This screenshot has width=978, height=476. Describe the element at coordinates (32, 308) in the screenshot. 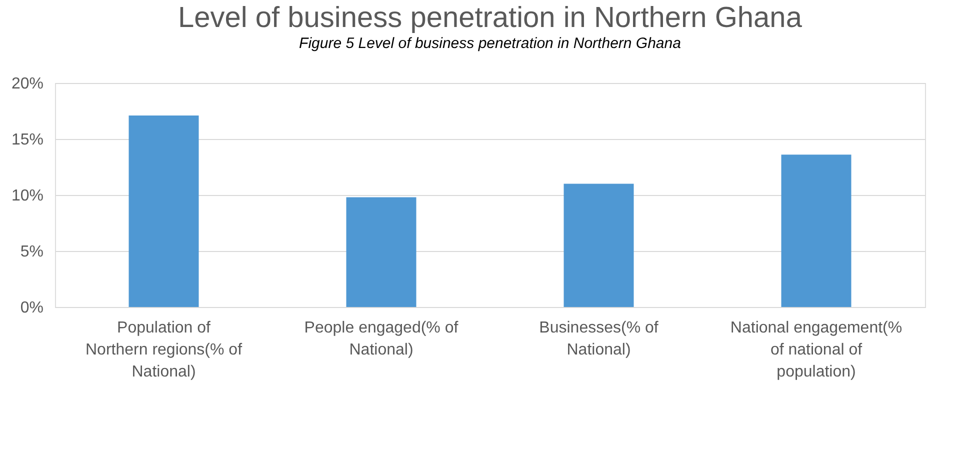

I see `y-tick-label: 0%` at that location.